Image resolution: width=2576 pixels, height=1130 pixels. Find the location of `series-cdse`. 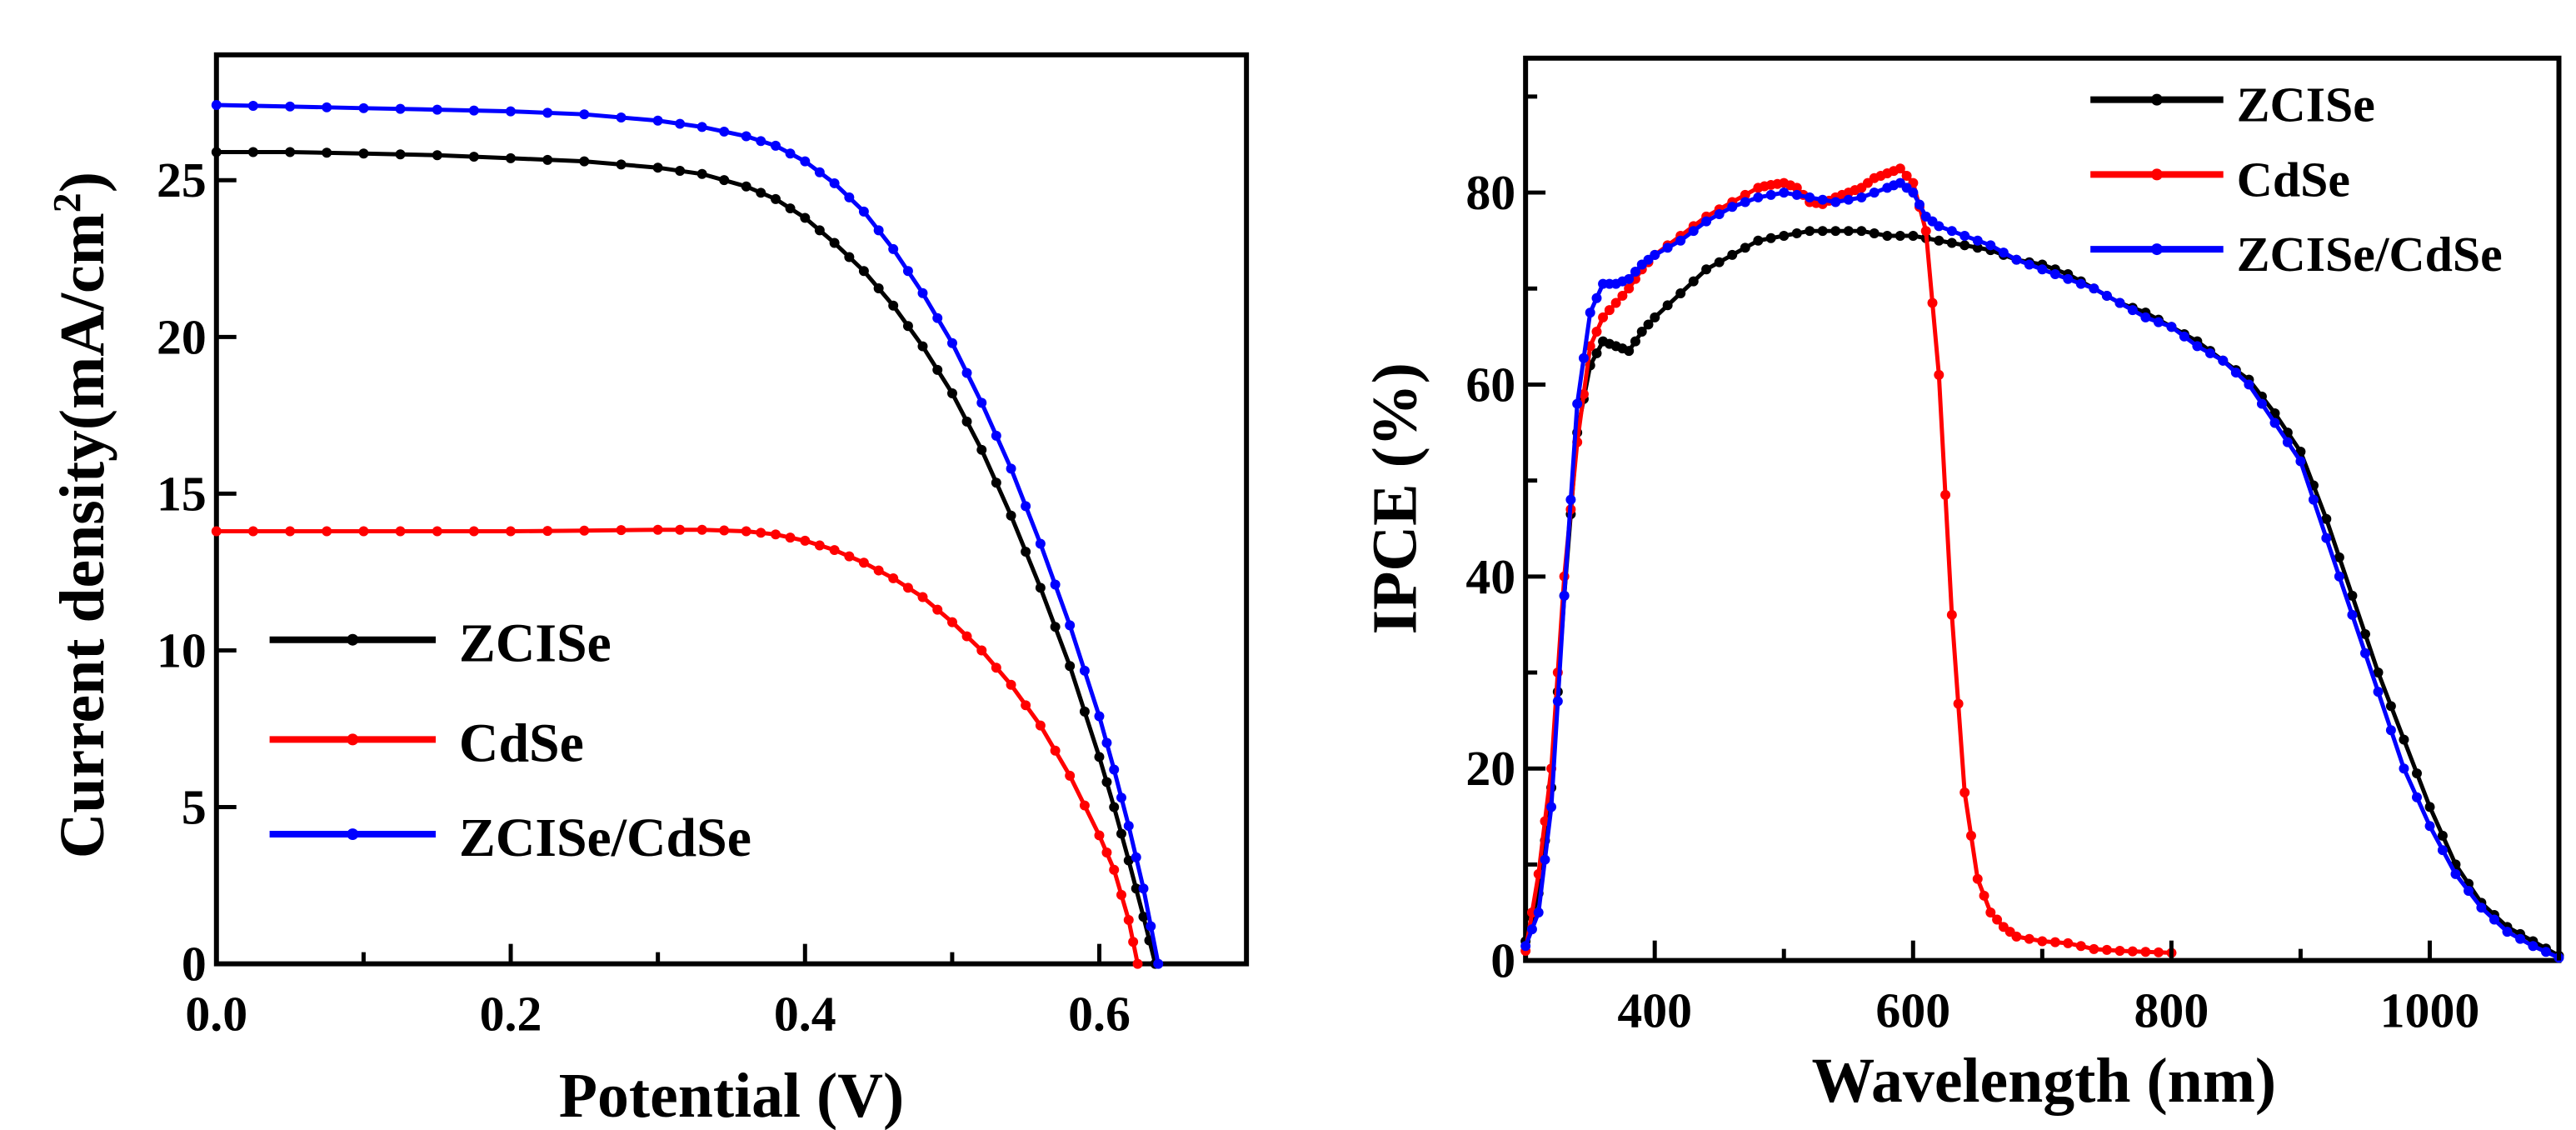

series-cdse is located at coordinates (677, 746).